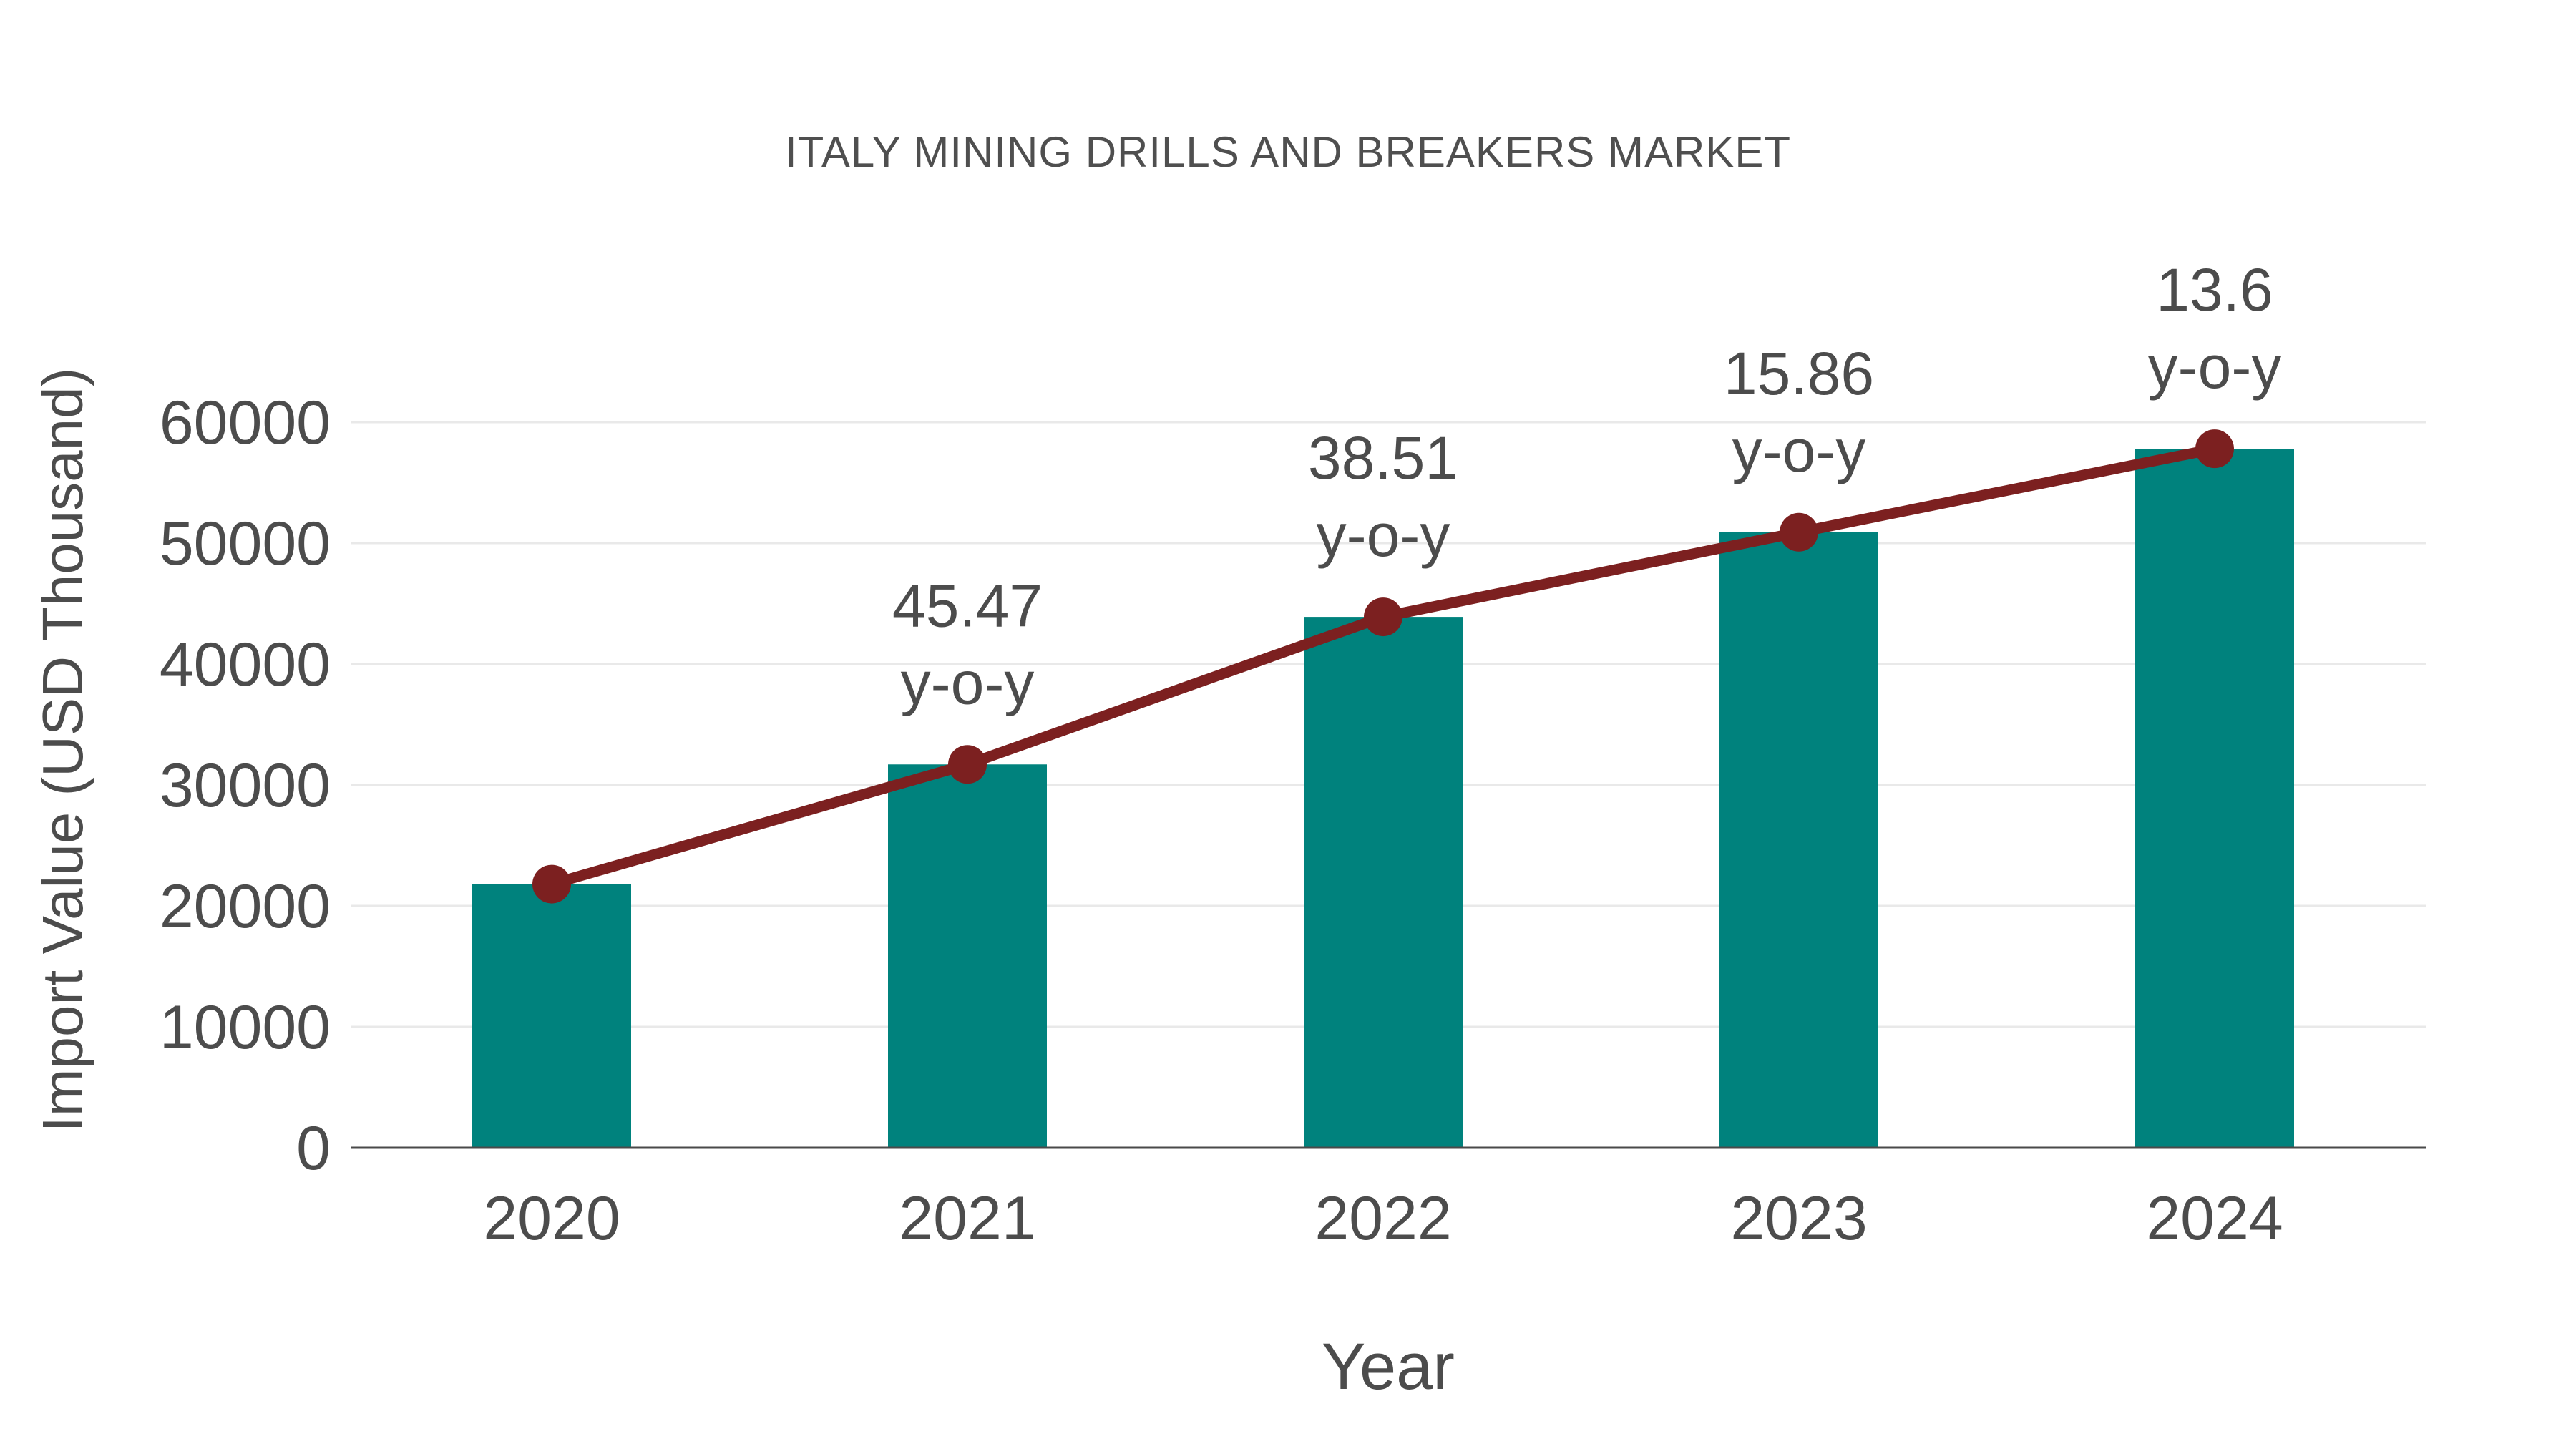  Describe the element at coordinates (245, 906) in the screenshot. I see `y-tick-label-20000: 20000` at that location.